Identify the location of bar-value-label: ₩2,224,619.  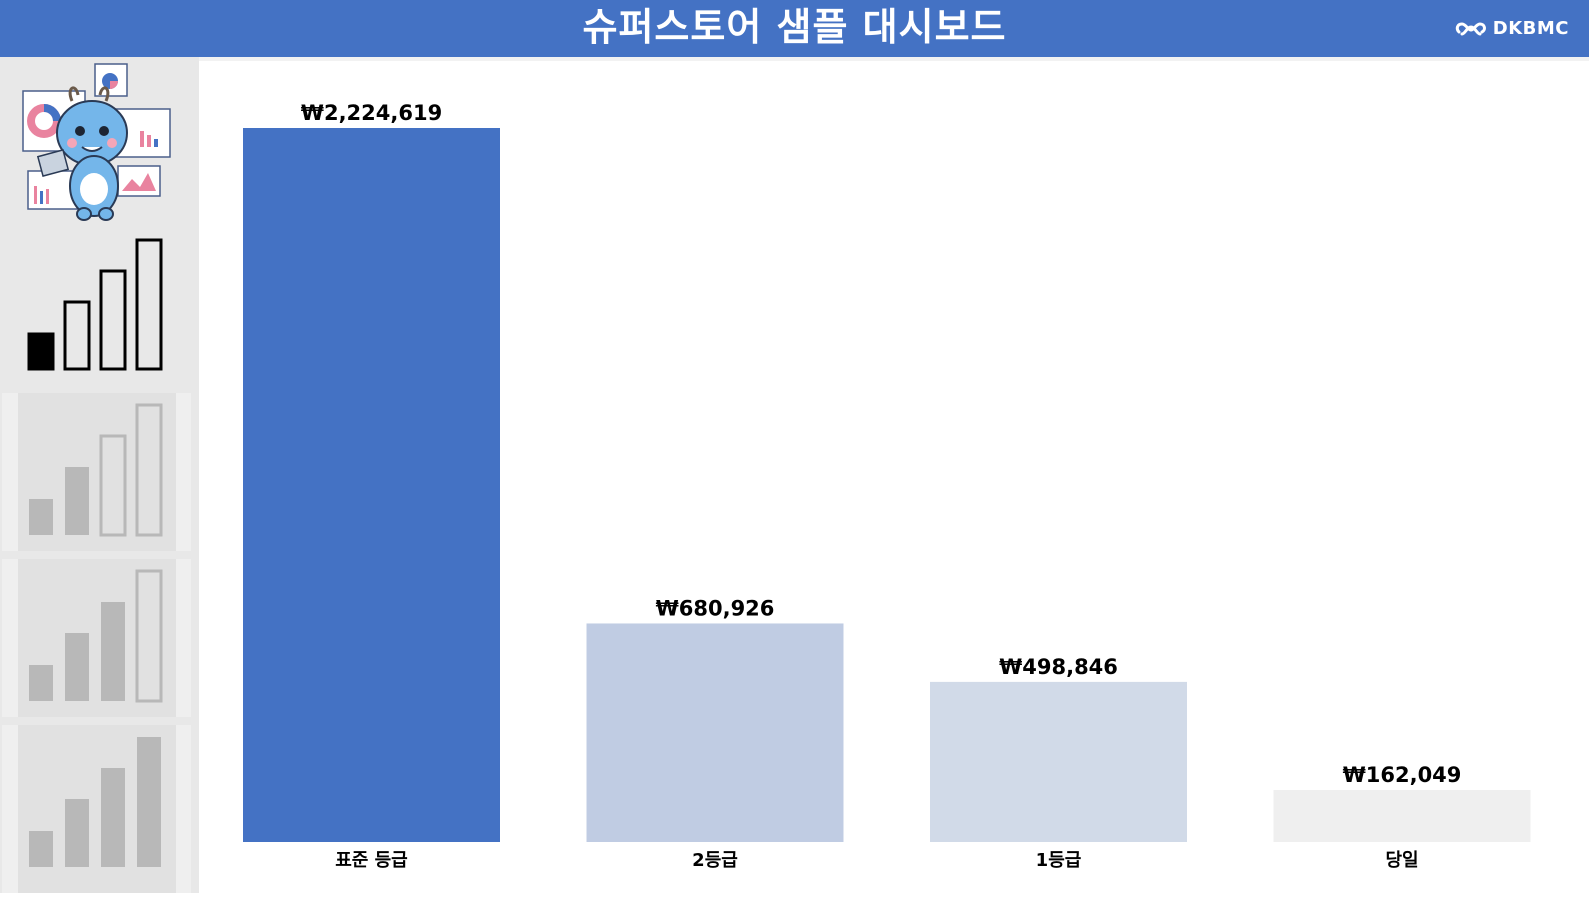
(371, 113).